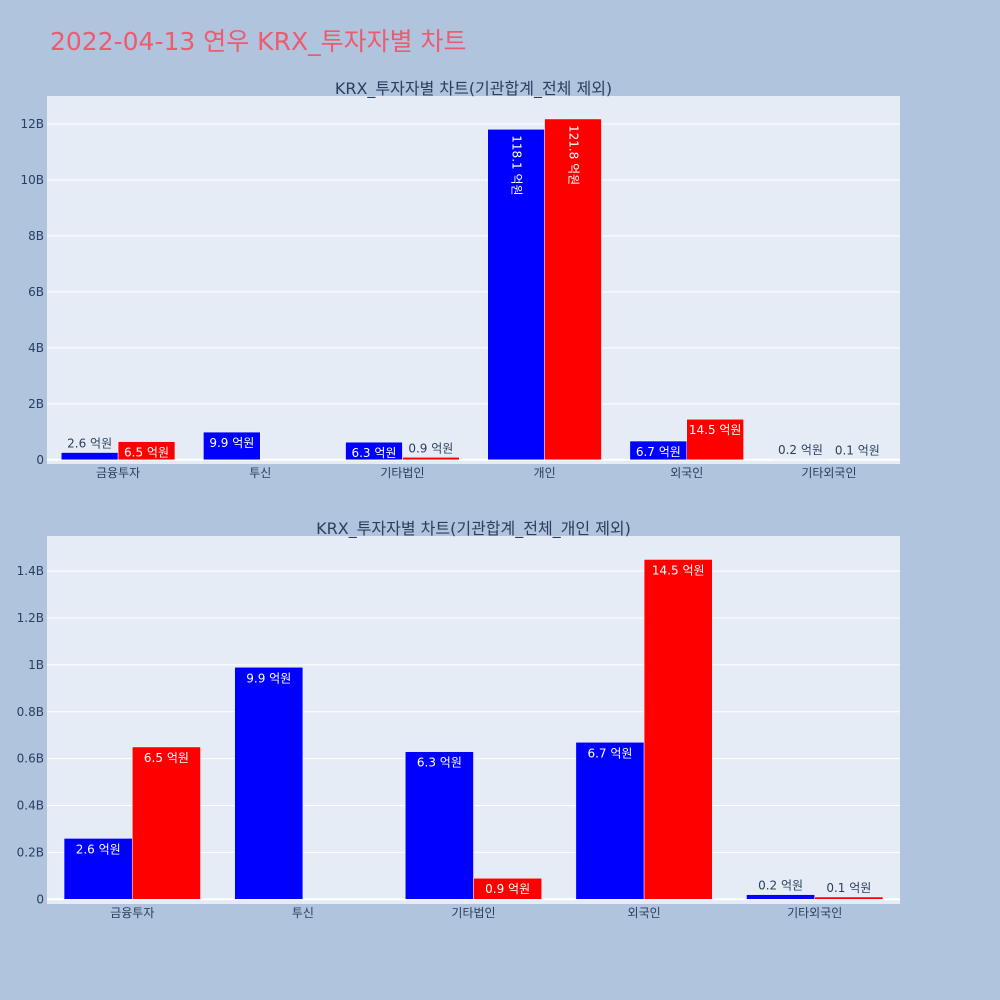 This screenshot has width=1000, height=1000. Describe the element at coordinates (32, 180) in the screenshot. I see `y-tick-label: 10B` at that location.